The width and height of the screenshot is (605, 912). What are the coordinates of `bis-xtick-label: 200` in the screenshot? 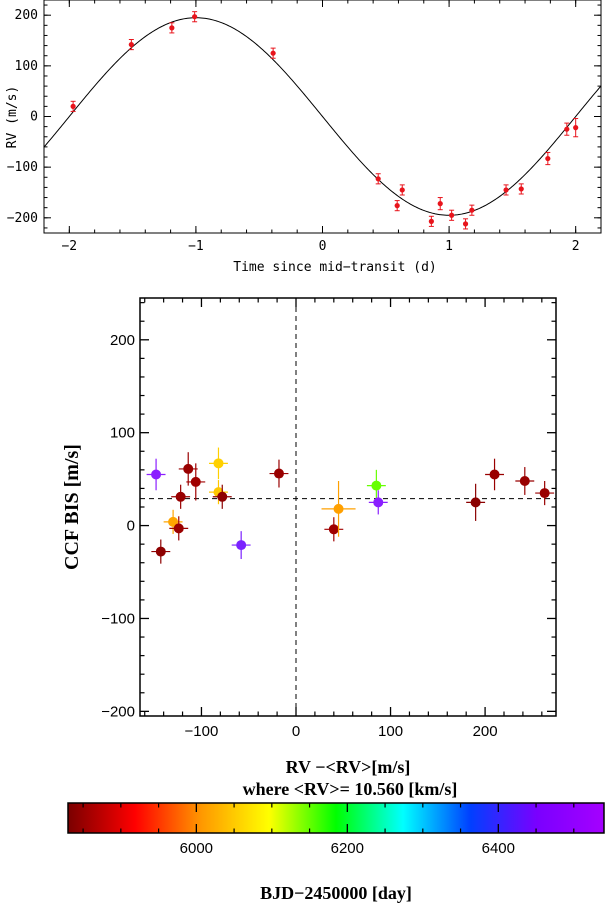 It's located at (485, 731).